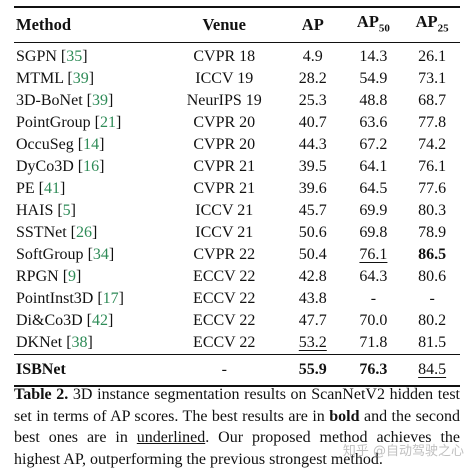  What do you see at coordinates (312, 24) in the screenshot?
I see `header-ap: AP` at bounding box center [312, 24].